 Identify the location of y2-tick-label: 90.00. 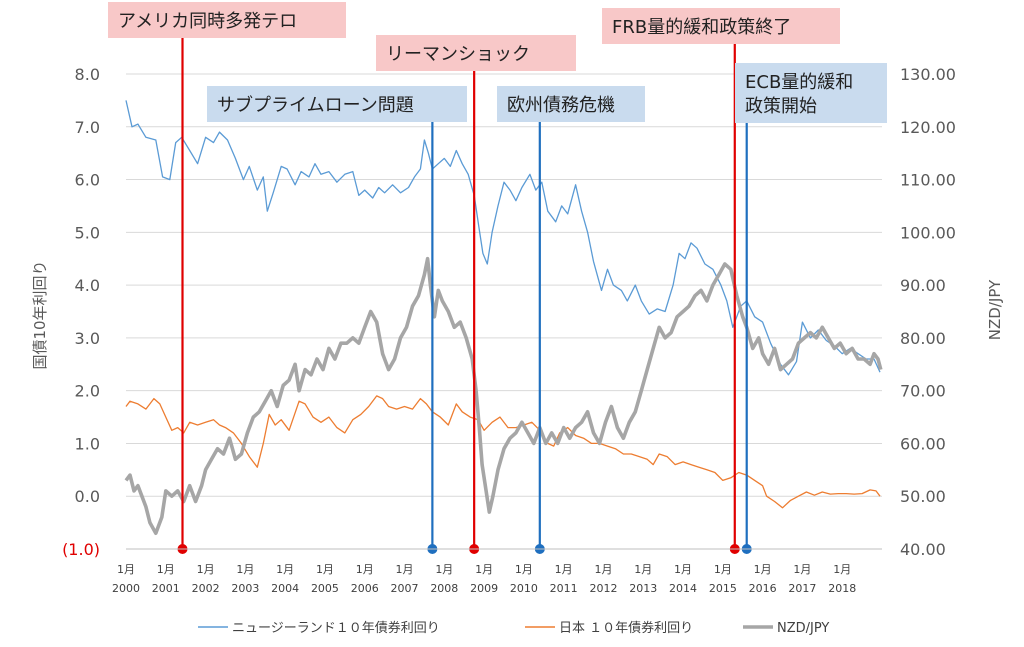
(923, 285).